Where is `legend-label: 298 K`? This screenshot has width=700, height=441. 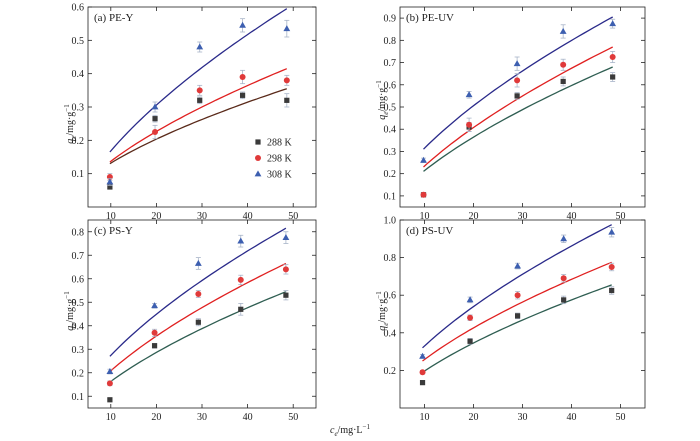 legend-label: 298 K is located at coordinates (280, 159).